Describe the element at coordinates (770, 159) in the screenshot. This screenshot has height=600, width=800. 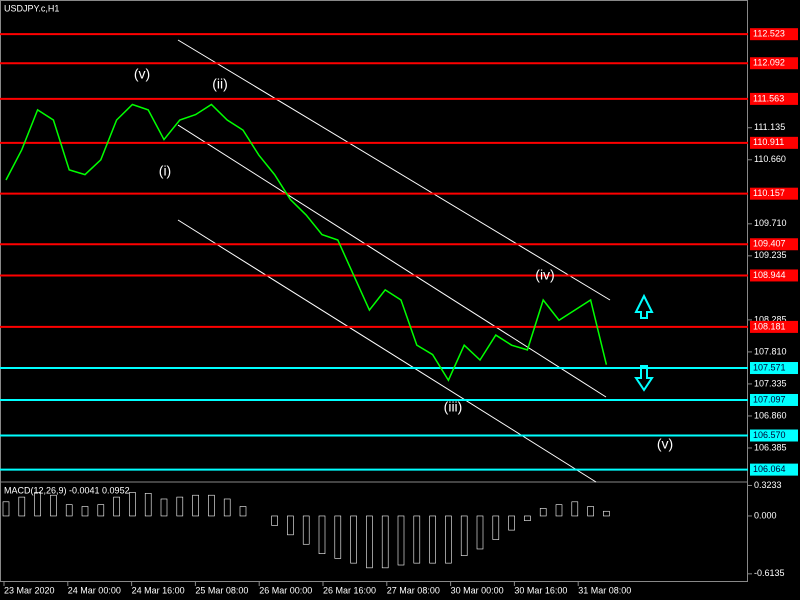
I see `y-tick-label: 110.660` at that location.